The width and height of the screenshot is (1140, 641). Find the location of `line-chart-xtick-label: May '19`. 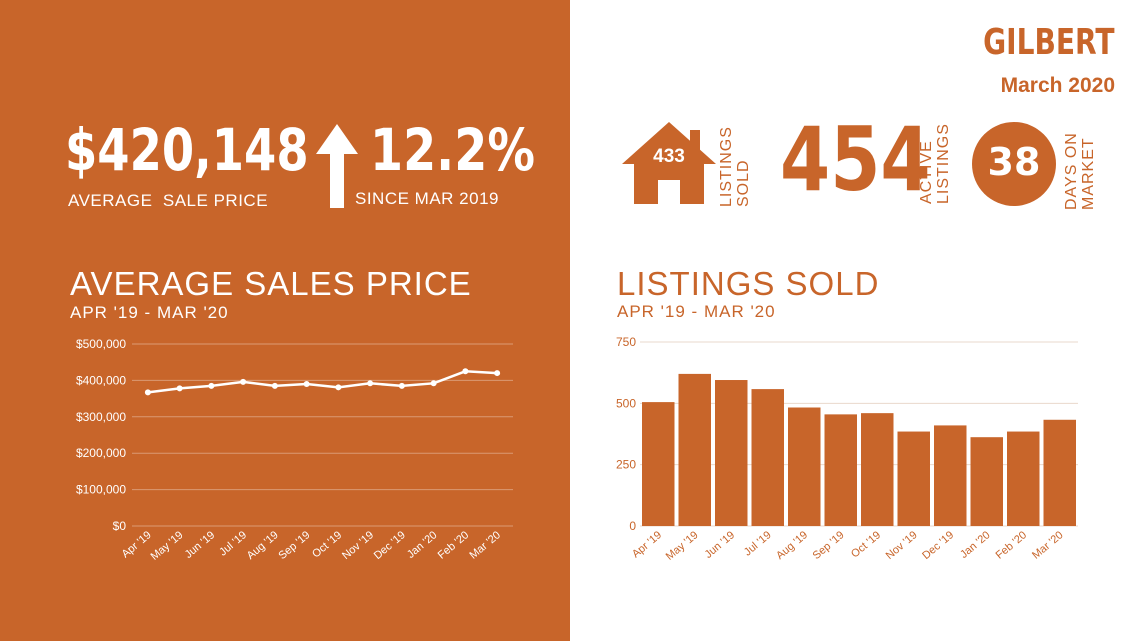

line-chart-xtick-label: May '19 is located at coordinates (167, 546).